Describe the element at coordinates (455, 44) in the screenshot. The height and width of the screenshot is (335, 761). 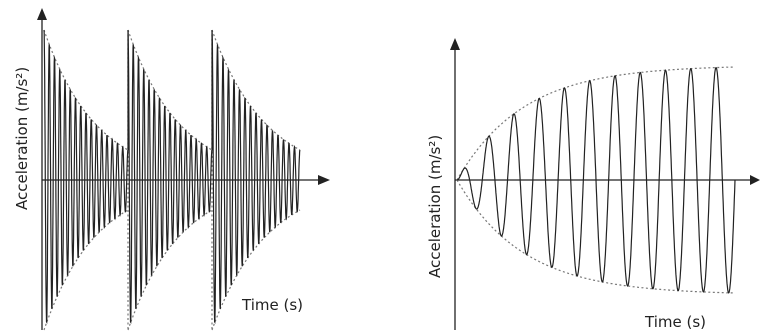
I see `right-y-axis-arrow` at that location.